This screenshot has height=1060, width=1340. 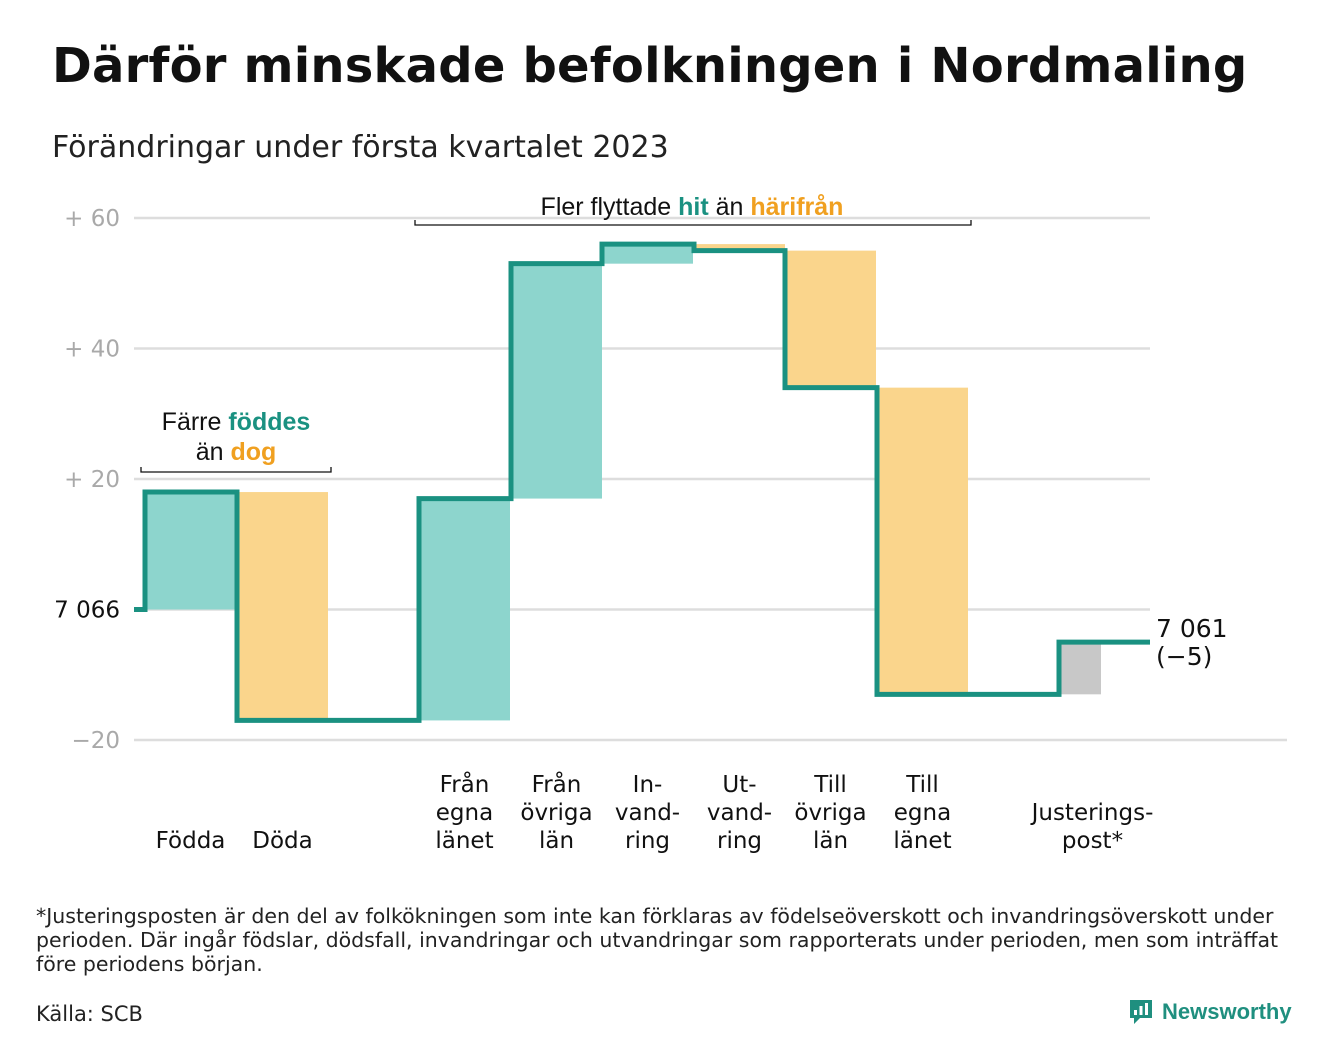 What do you see at coordinates (236, 452) in the screenshot?
I see `births-annotation: än dog` at bounding box center [236, 452].